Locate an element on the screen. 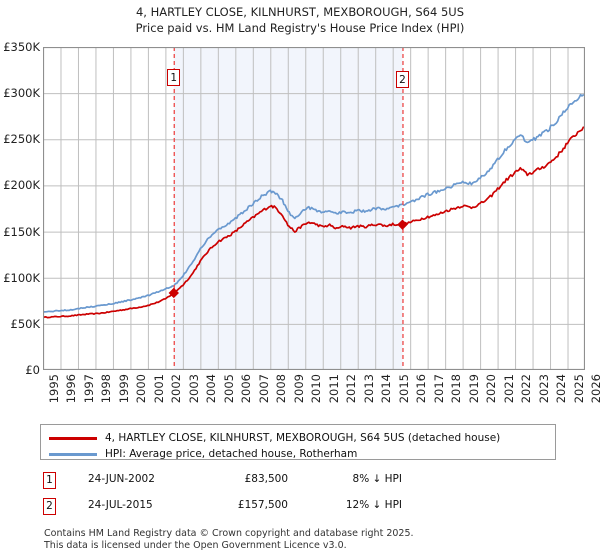  x-axis-tick-label: 2010 is located at coordinates (316, 389).